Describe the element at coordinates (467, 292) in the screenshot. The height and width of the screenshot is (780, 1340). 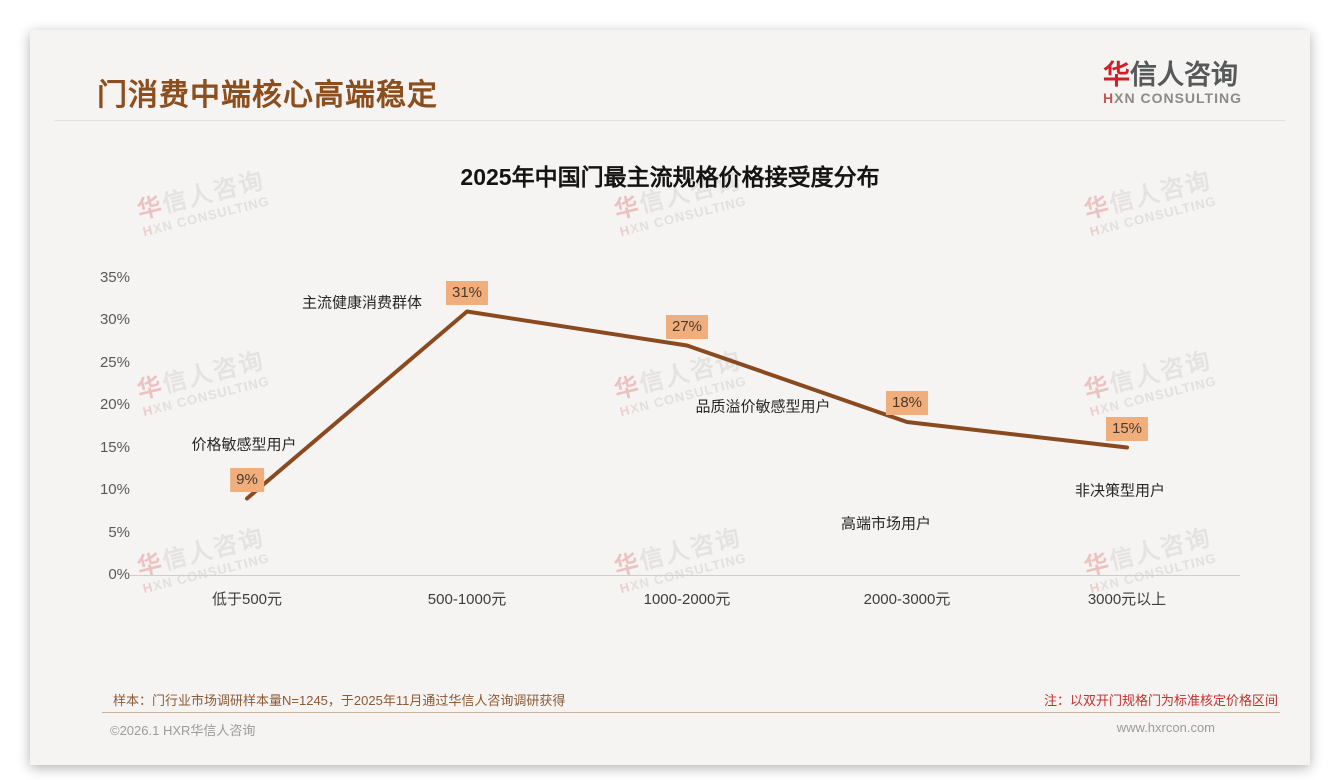
I see `data-point-label: 31%` at that location.